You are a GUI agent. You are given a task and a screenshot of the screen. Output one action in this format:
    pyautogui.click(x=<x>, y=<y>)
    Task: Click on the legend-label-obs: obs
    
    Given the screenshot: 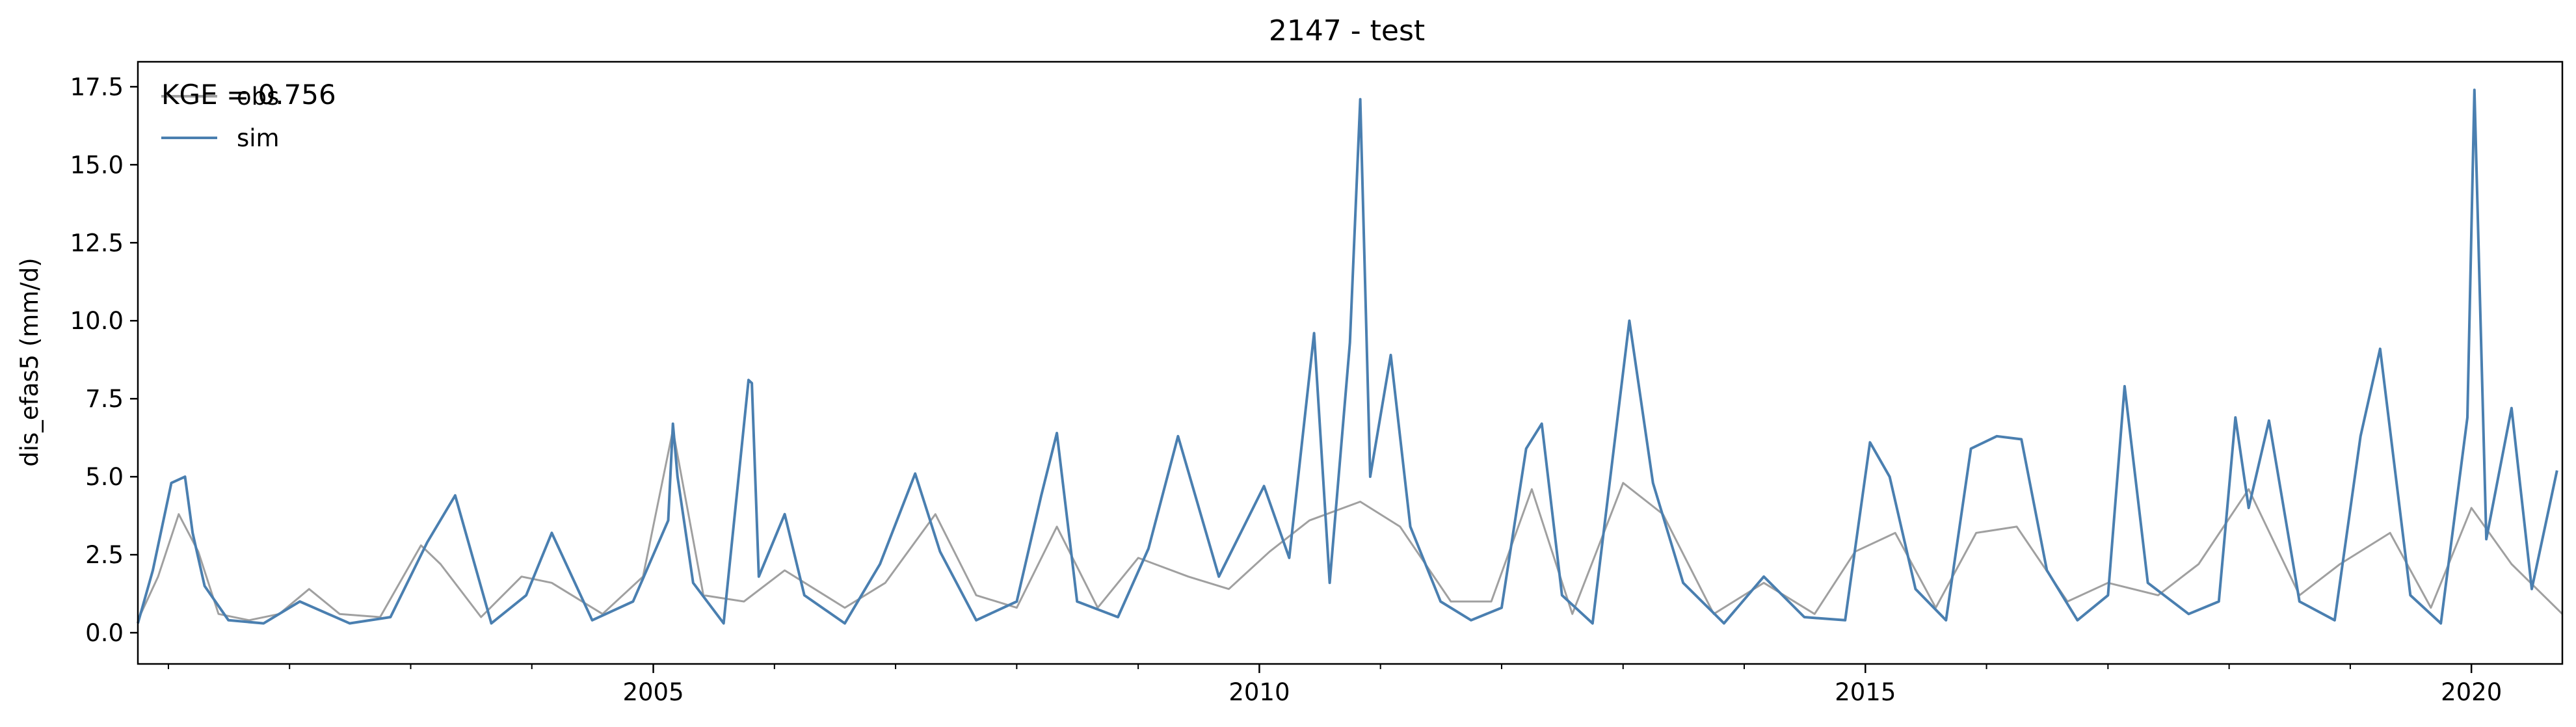 What is the action you would take?
    pyautogui.click(x=258, y=97)
    